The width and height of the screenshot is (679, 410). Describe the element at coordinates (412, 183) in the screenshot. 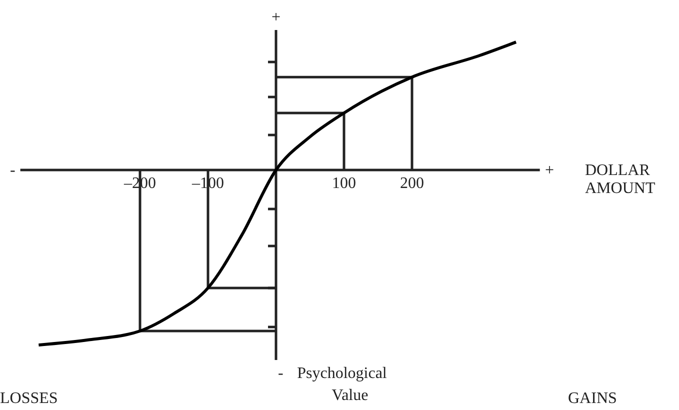

I see `x-tick-label: 200` at that location.